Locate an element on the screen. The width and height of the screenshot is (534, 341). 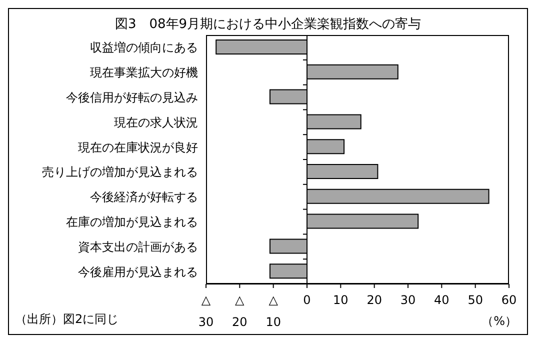
x-tick-label: 50 is located at coordinates (475, 300).